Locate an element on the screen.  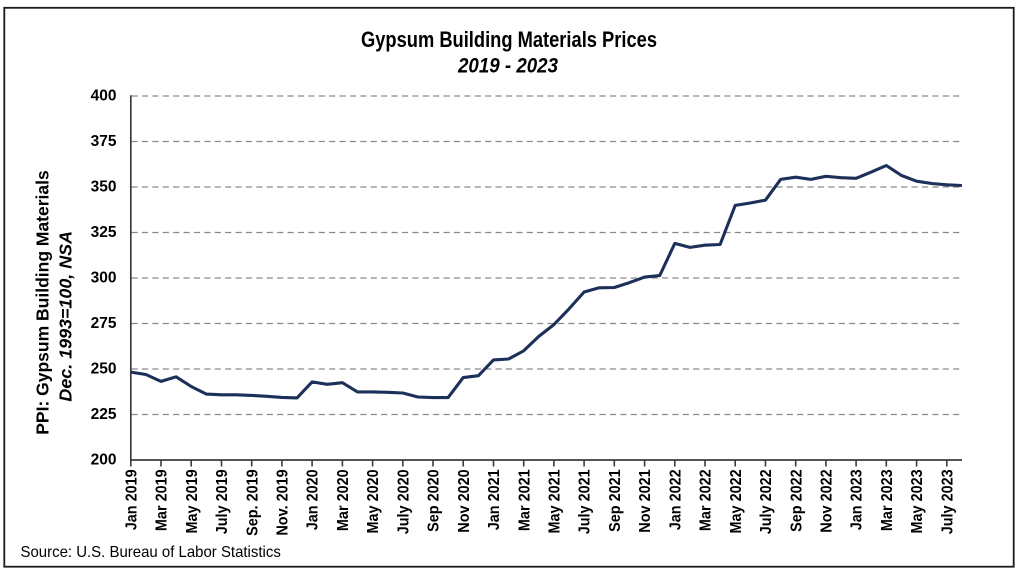
svg-text:Source: U.S. Bureau of Labor S: Source: U.S. Bureau of Labor Statistics is located at coordinates (151, 552).